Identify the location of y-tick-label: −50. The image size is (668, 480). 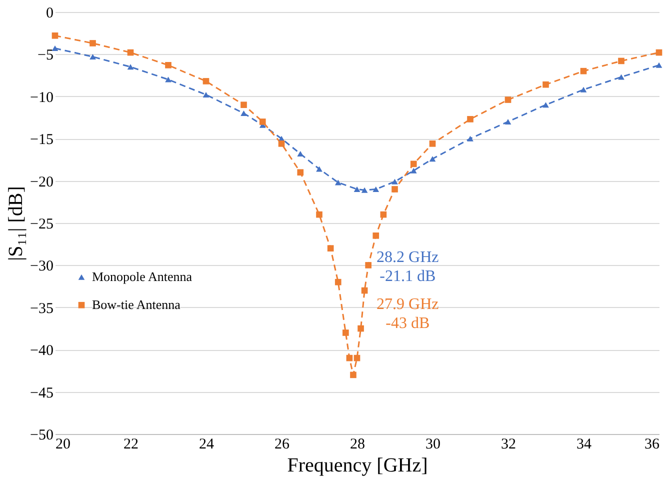
(42, 436).